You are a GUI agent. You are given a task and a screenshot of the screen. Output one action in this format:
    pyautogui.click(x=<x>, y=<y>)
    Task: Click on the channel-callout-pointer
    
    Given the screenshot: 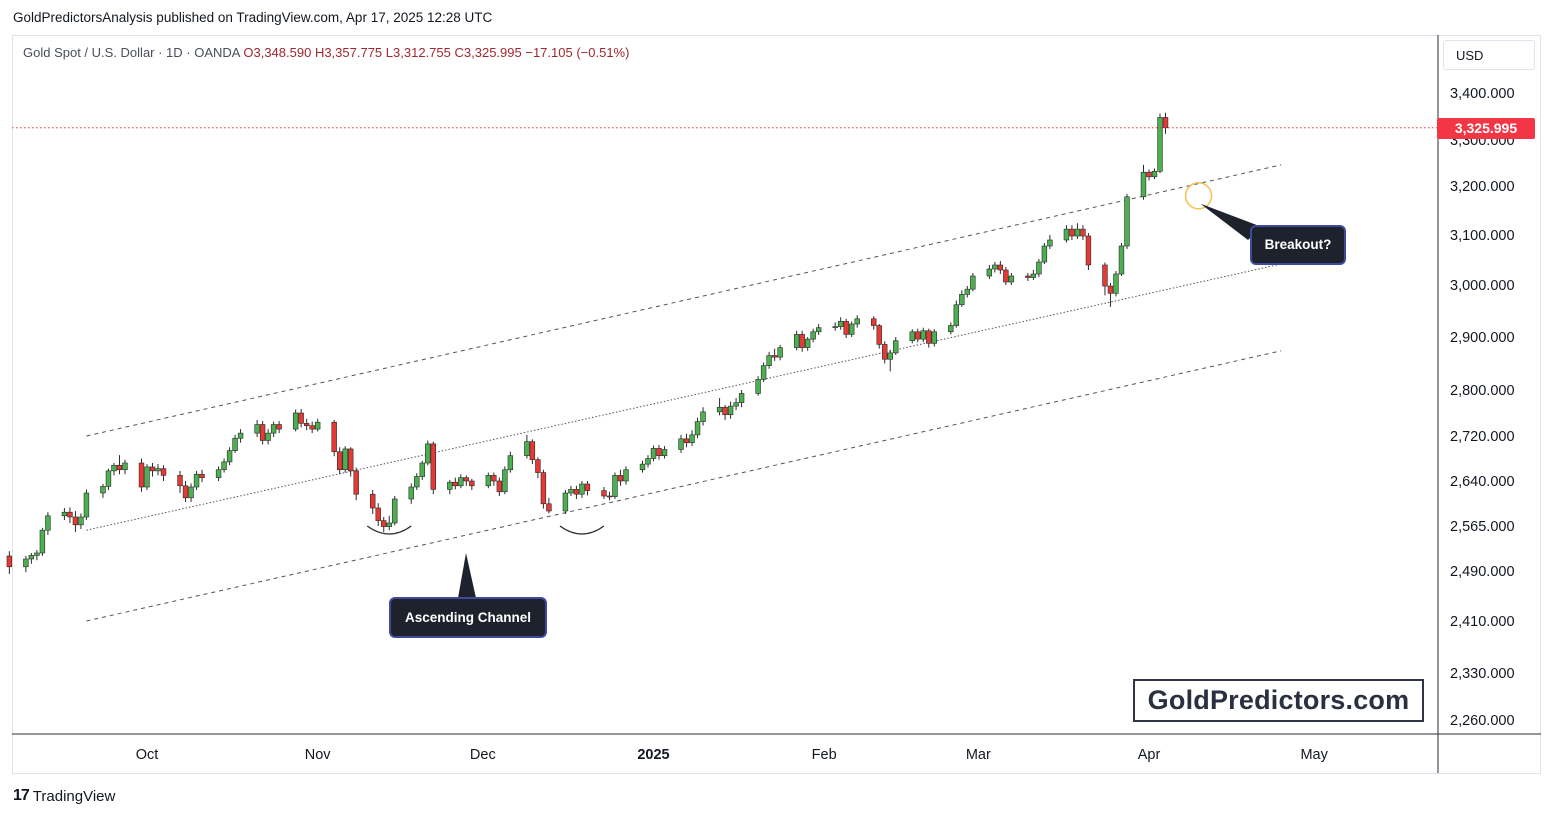 What is the action you would take?
    pyautogui.click(x=467, y=575)
    